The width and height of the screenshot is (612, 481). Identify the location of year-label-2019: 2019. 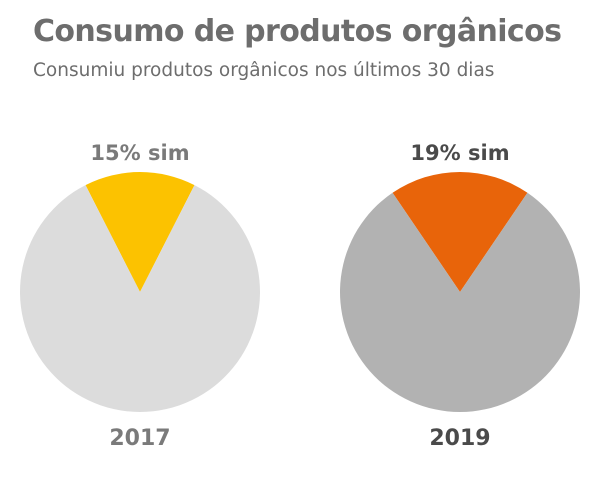
(459, 438).